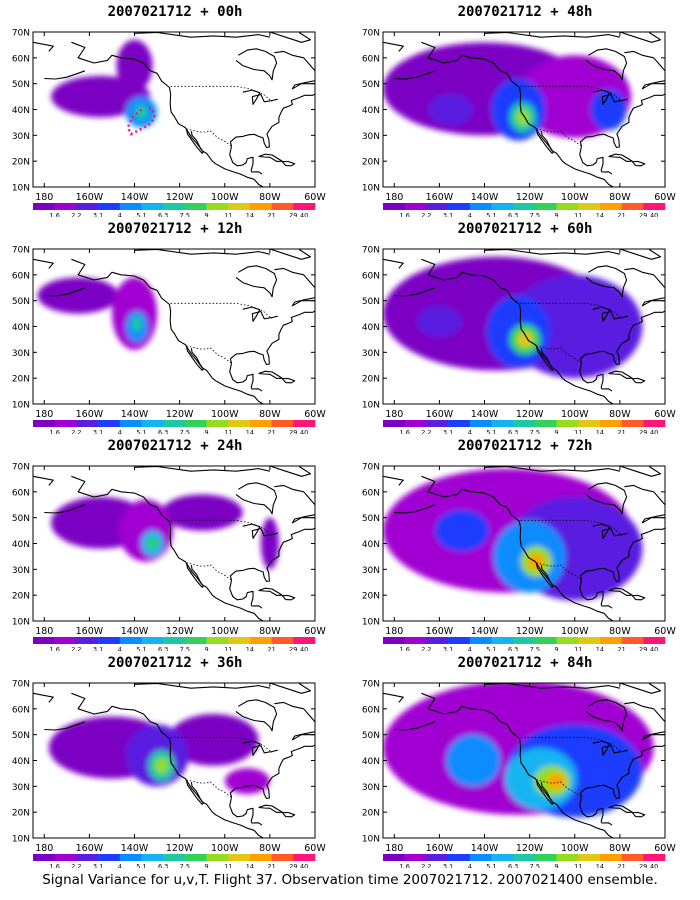  What do you see at coordinates (55, 432) in the screenshot?
I see `colorbar-label: 1.6` at bounding box center [55, 432].